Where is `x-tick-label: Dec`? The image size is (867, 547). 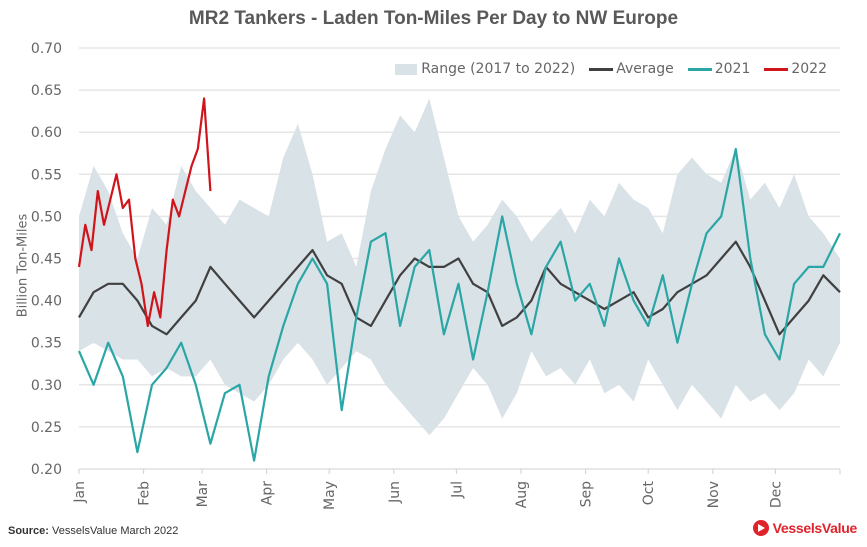 x-tick-label: Dec is located at coordinates (776, 494).